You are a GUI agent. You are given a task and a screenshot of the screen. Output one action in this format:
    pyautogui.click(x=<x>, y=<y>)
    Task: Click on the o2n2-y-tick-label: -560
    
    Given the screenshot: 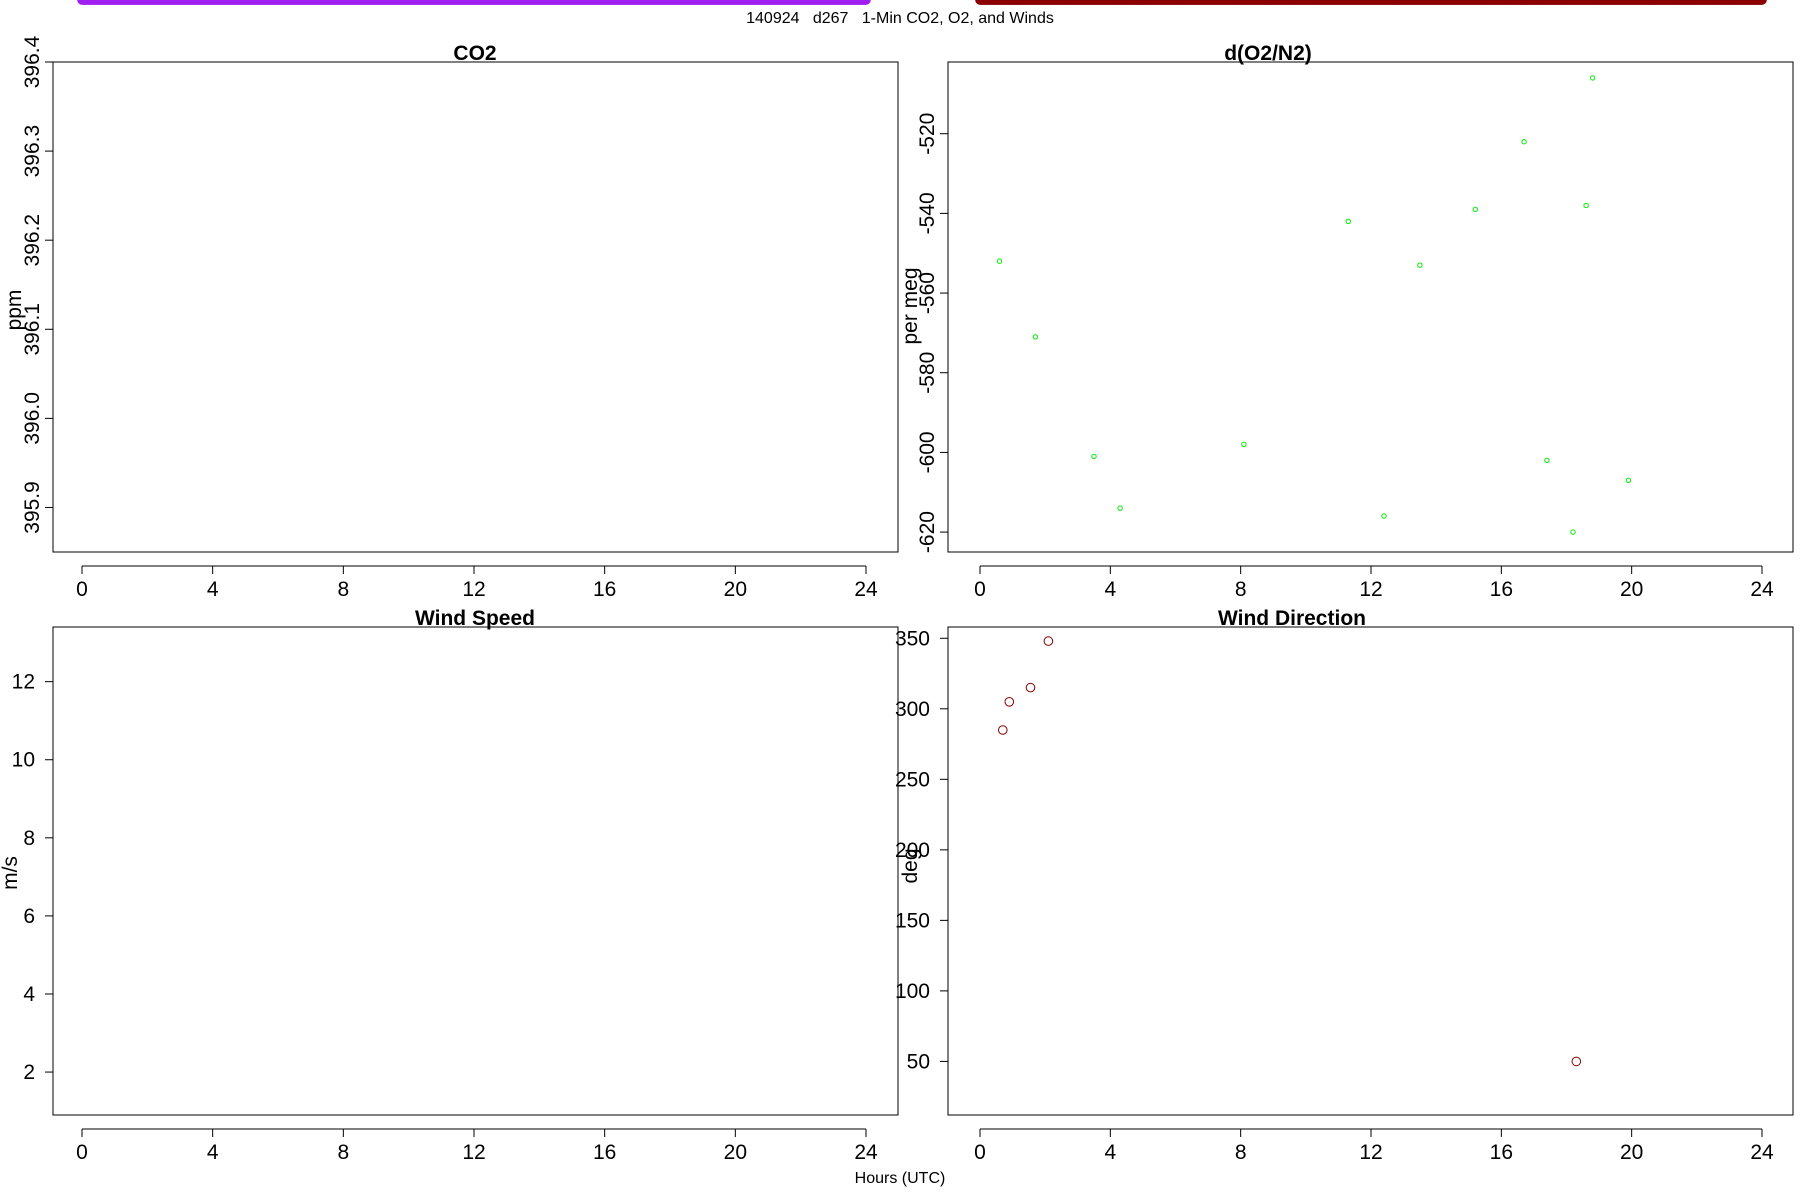 What is the action you would take?
    pyautogui.click(x=927, y=293)
    